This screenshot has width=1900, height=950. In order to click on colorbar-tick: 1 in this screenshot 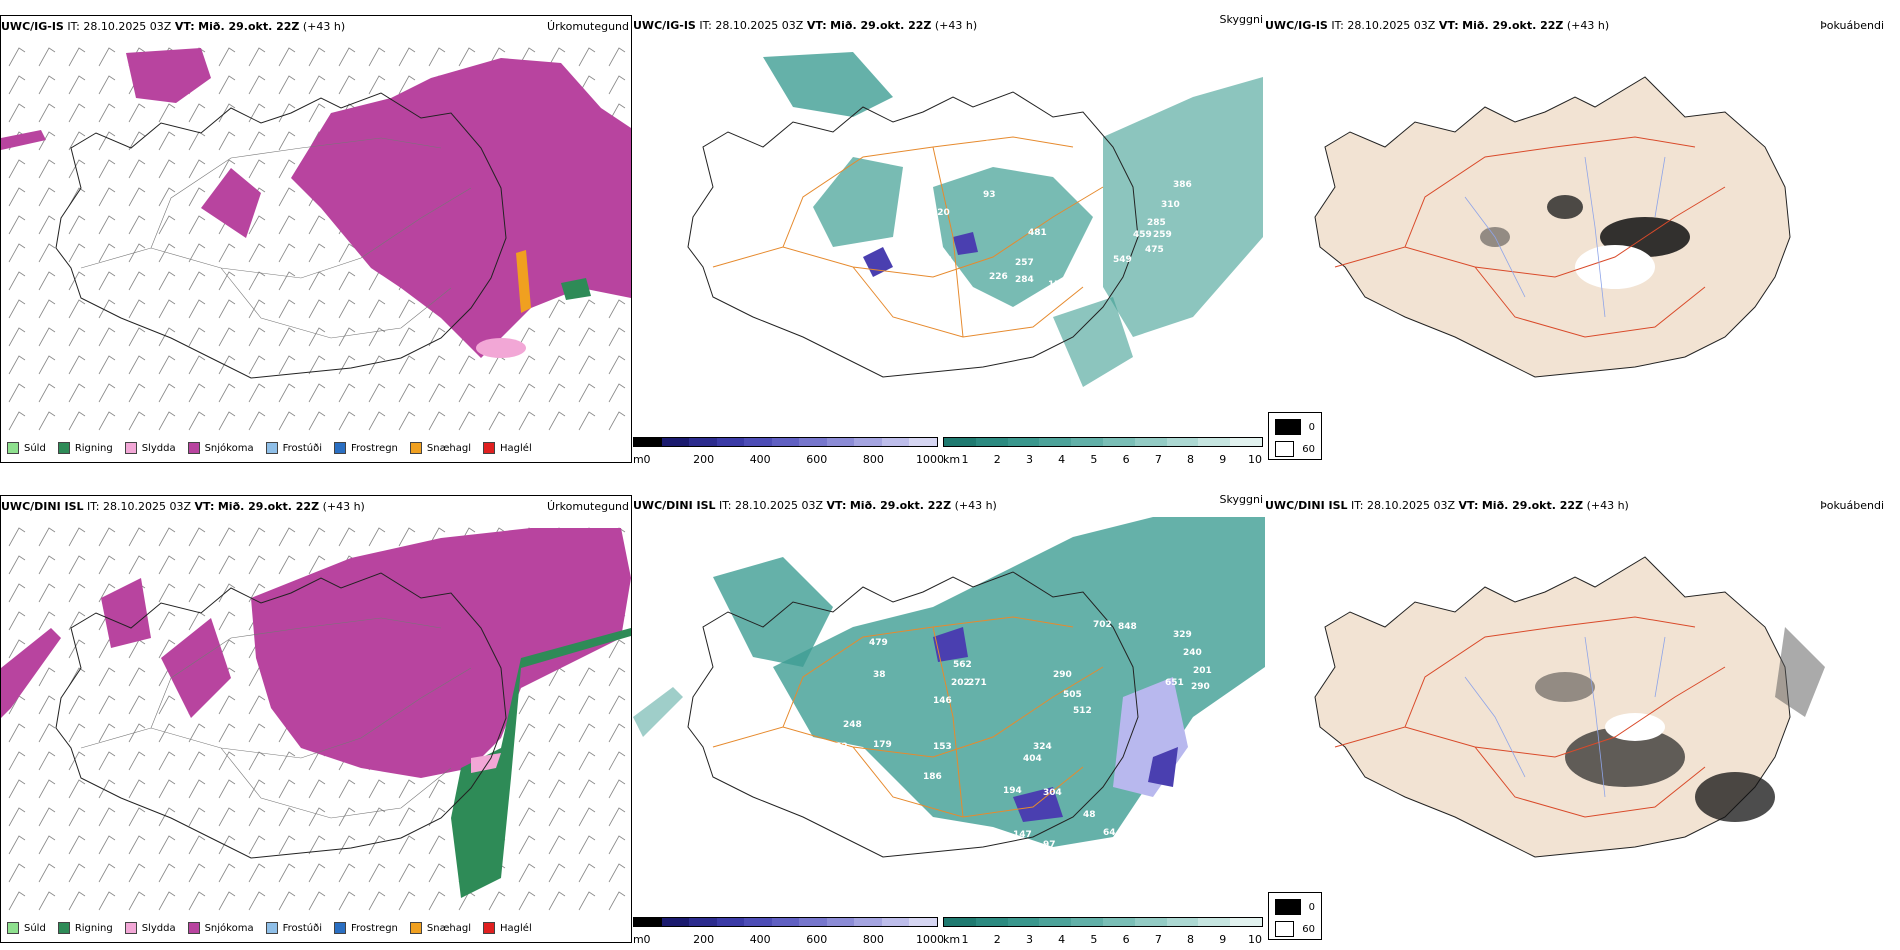, I will do `click(965, 939)`.